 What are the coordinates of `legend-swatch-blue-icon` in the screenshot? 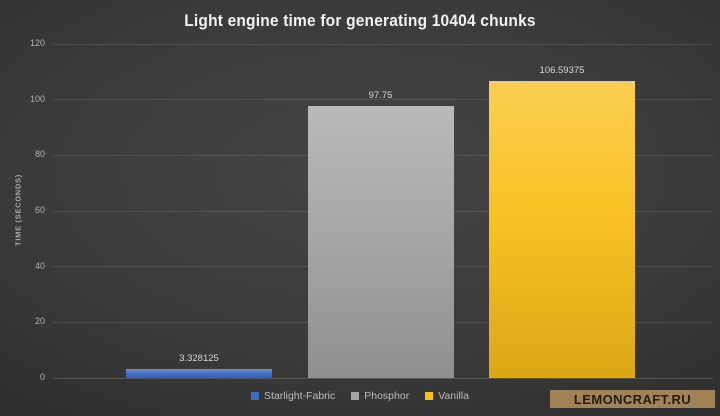 It's located at (255, 396).